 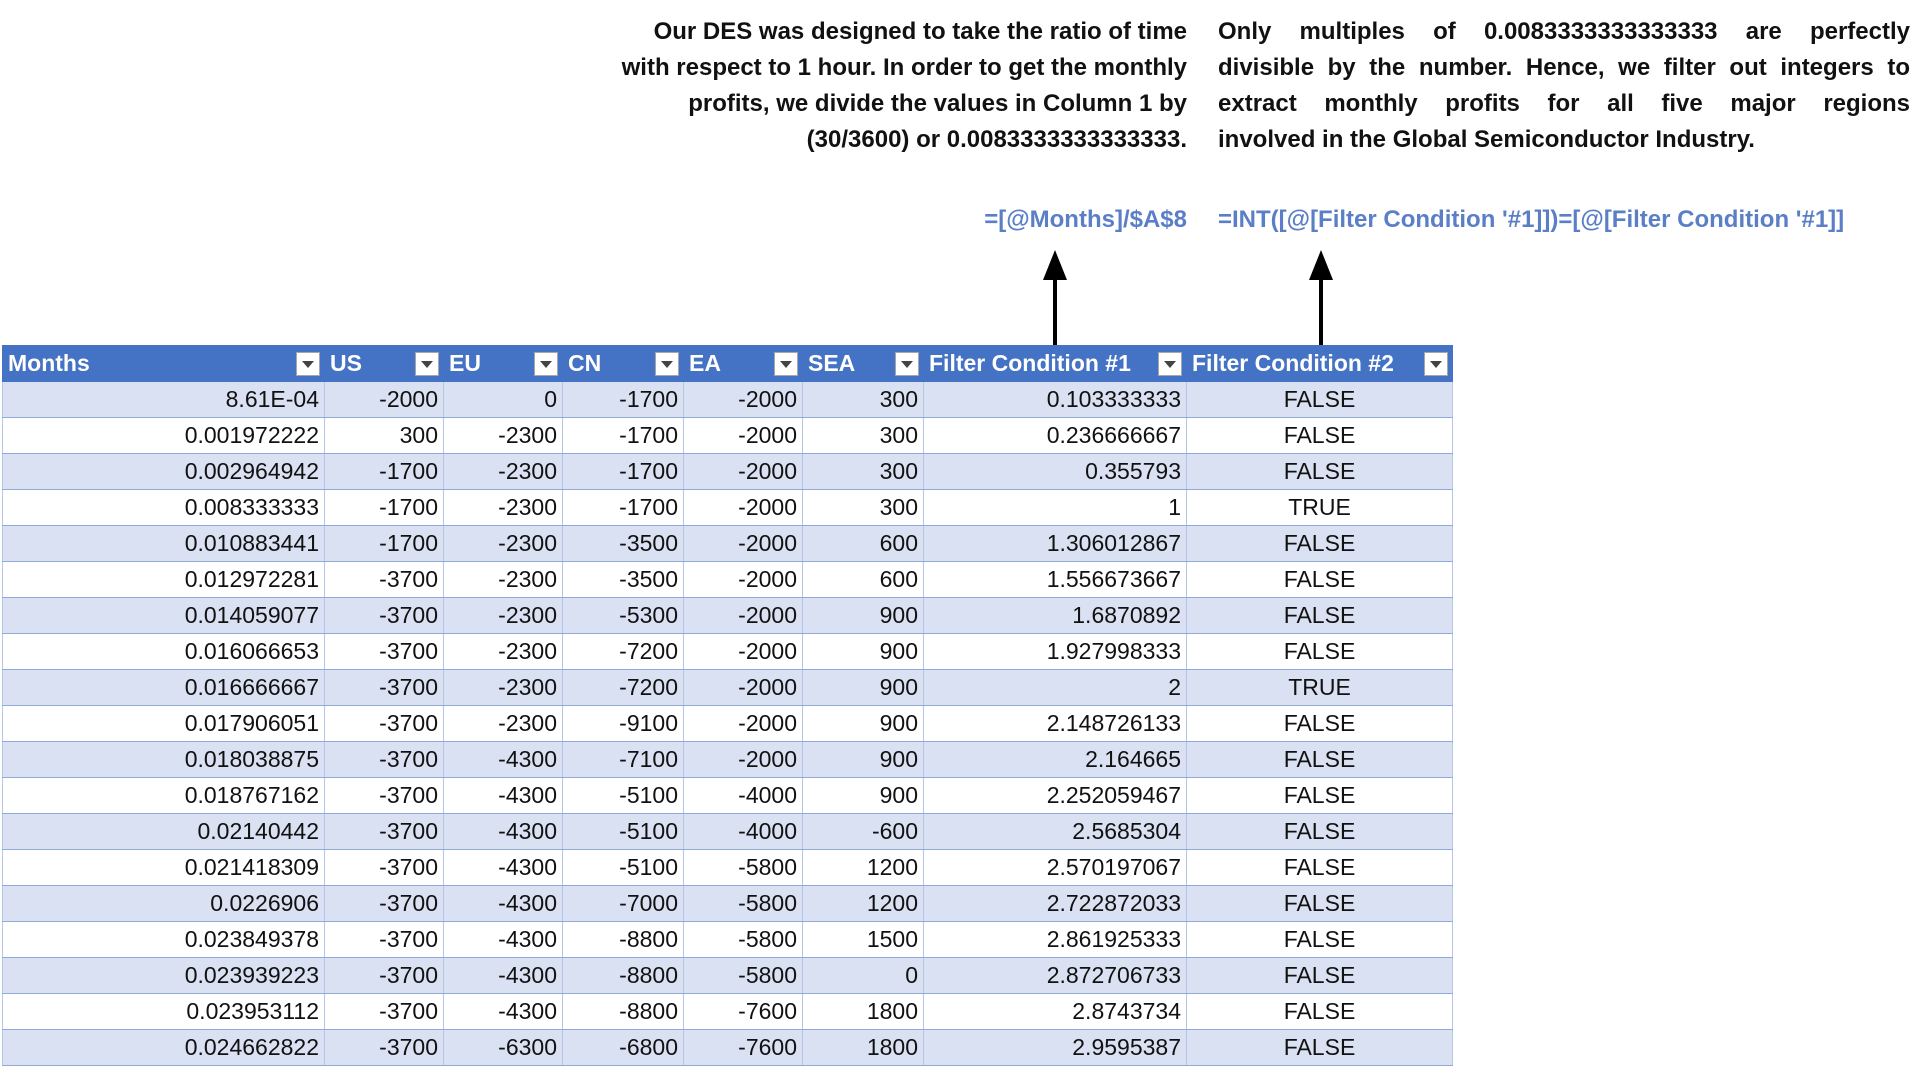 I want to click on table-row: 0.008333333 -1700 -2300 -1700 -2000 300 1 TRUE, so click(x=727, y=507).